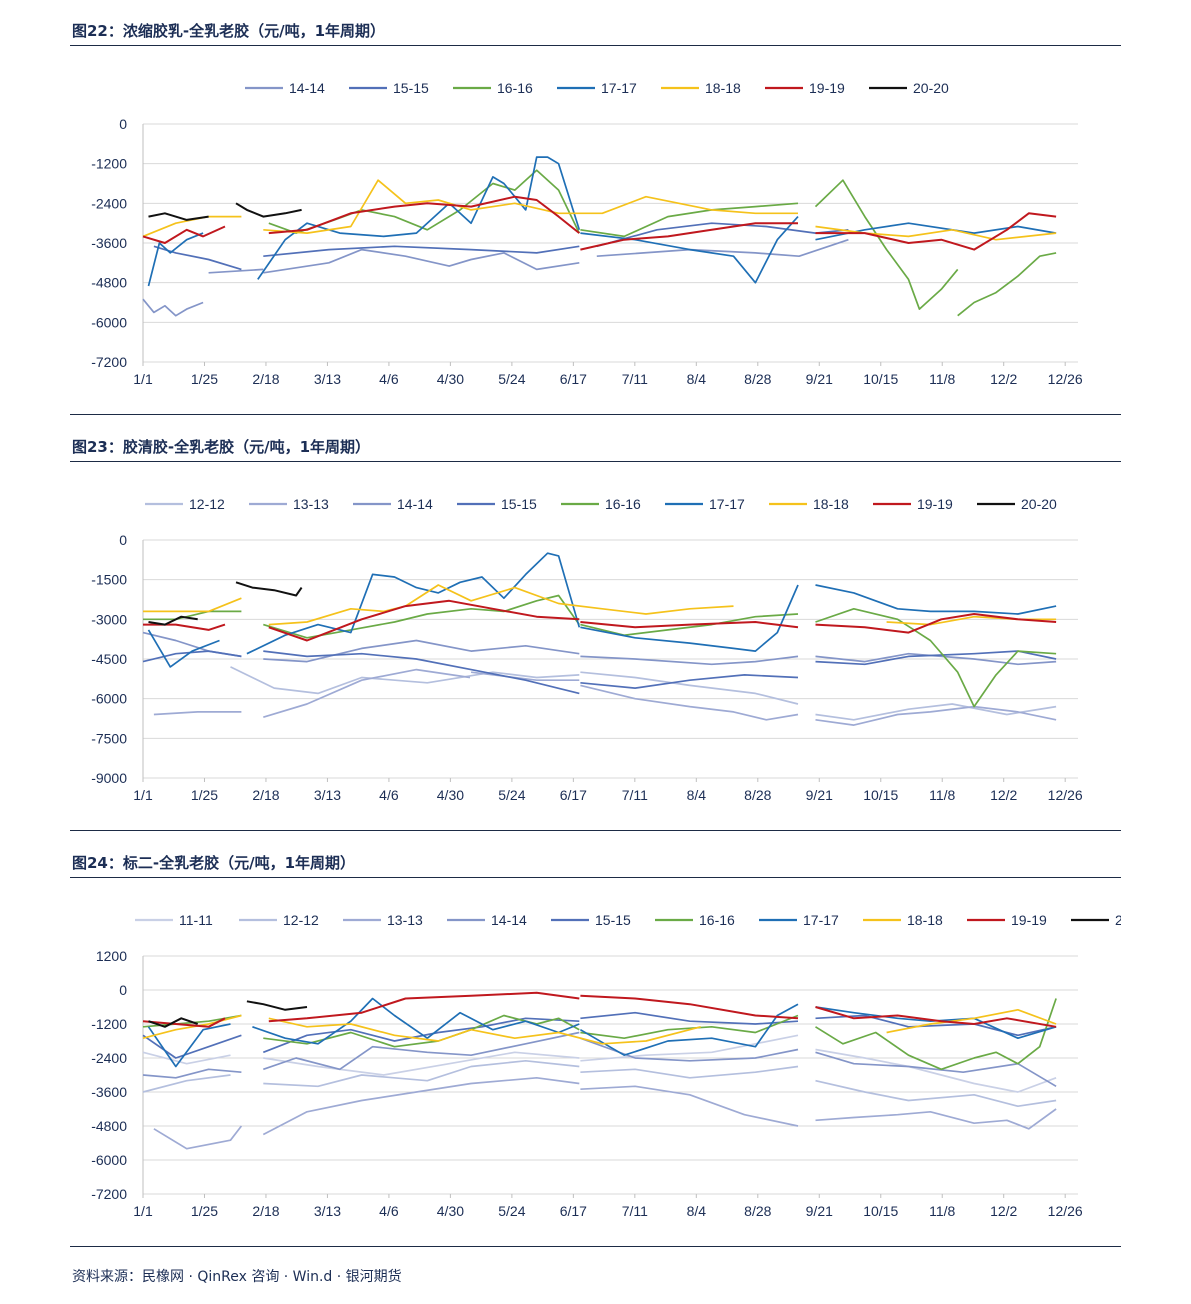 This screenshot has height=1304, width=1191. What do you see at coordinates (1065, 379) in the screenshot?
I see `x-tick-label: 12/26` at bounding box center [1065, 379].